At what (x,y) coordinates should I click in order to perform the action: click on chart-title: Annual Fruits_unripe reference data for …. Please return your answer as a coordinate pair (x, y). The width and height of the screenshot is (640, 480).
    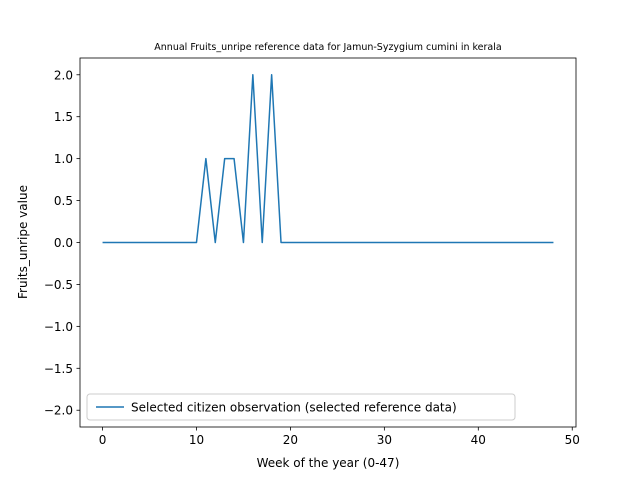
    Looking at the image, I should click on (327, 47).